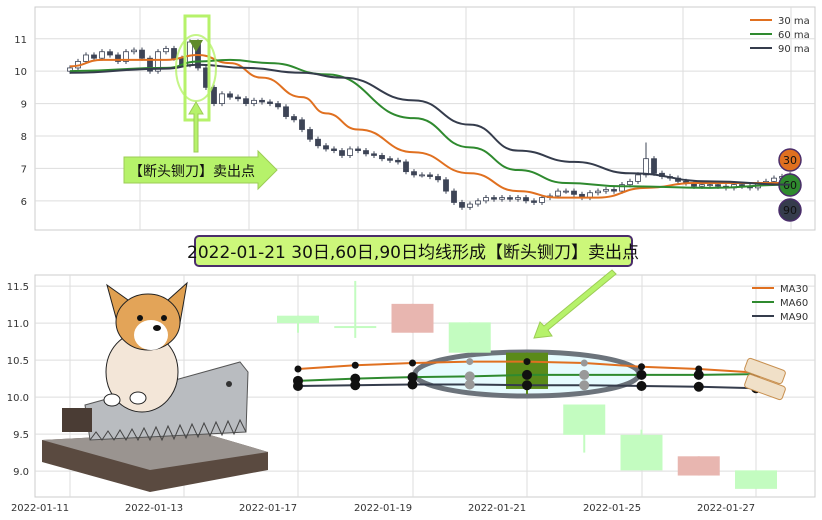 This screenshot has height=520, width=822. What do you see at coordinates (790, 160) in the screenshot?
I see `end-badge` at bounding box center [790, 160].